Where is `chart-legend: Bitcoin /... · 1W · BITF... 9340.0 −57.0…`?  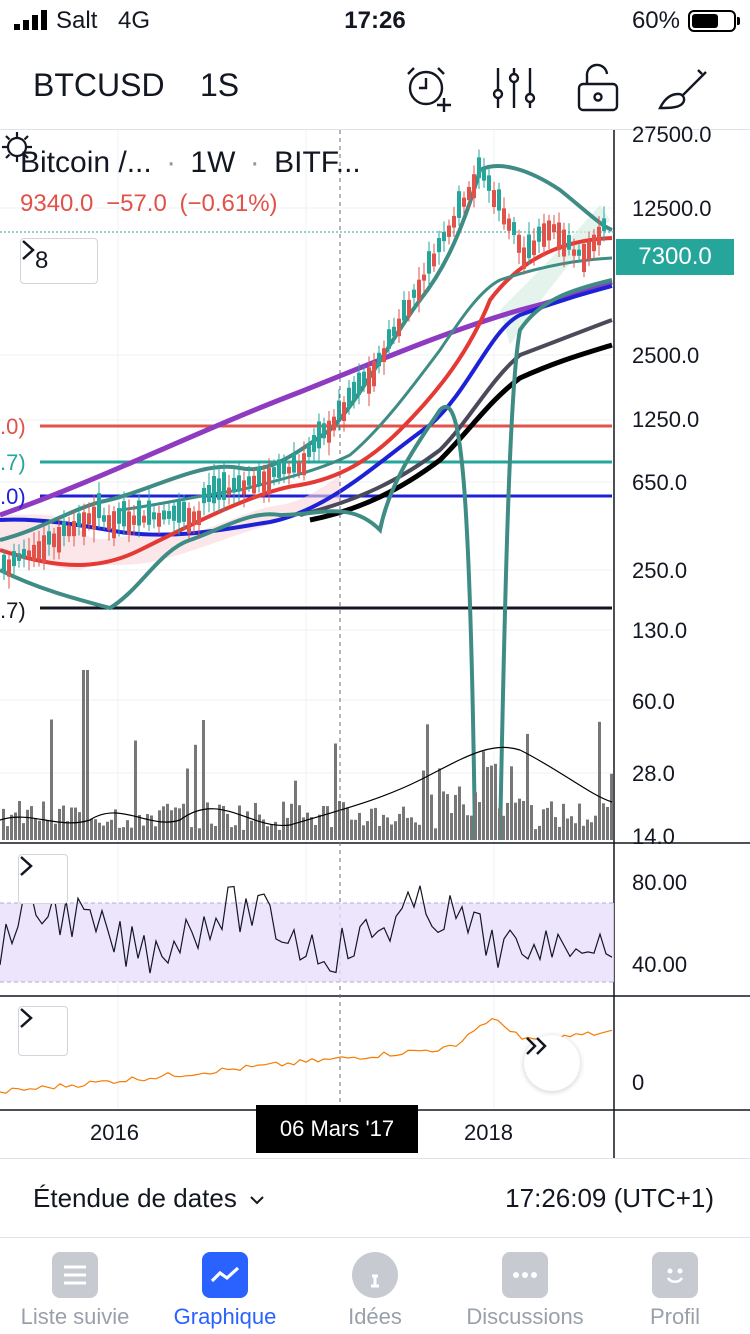 chart-legend: Bitcoin /... · 1W · BITF... 9340.0 −57.0… is located at coordinates (190, 182).